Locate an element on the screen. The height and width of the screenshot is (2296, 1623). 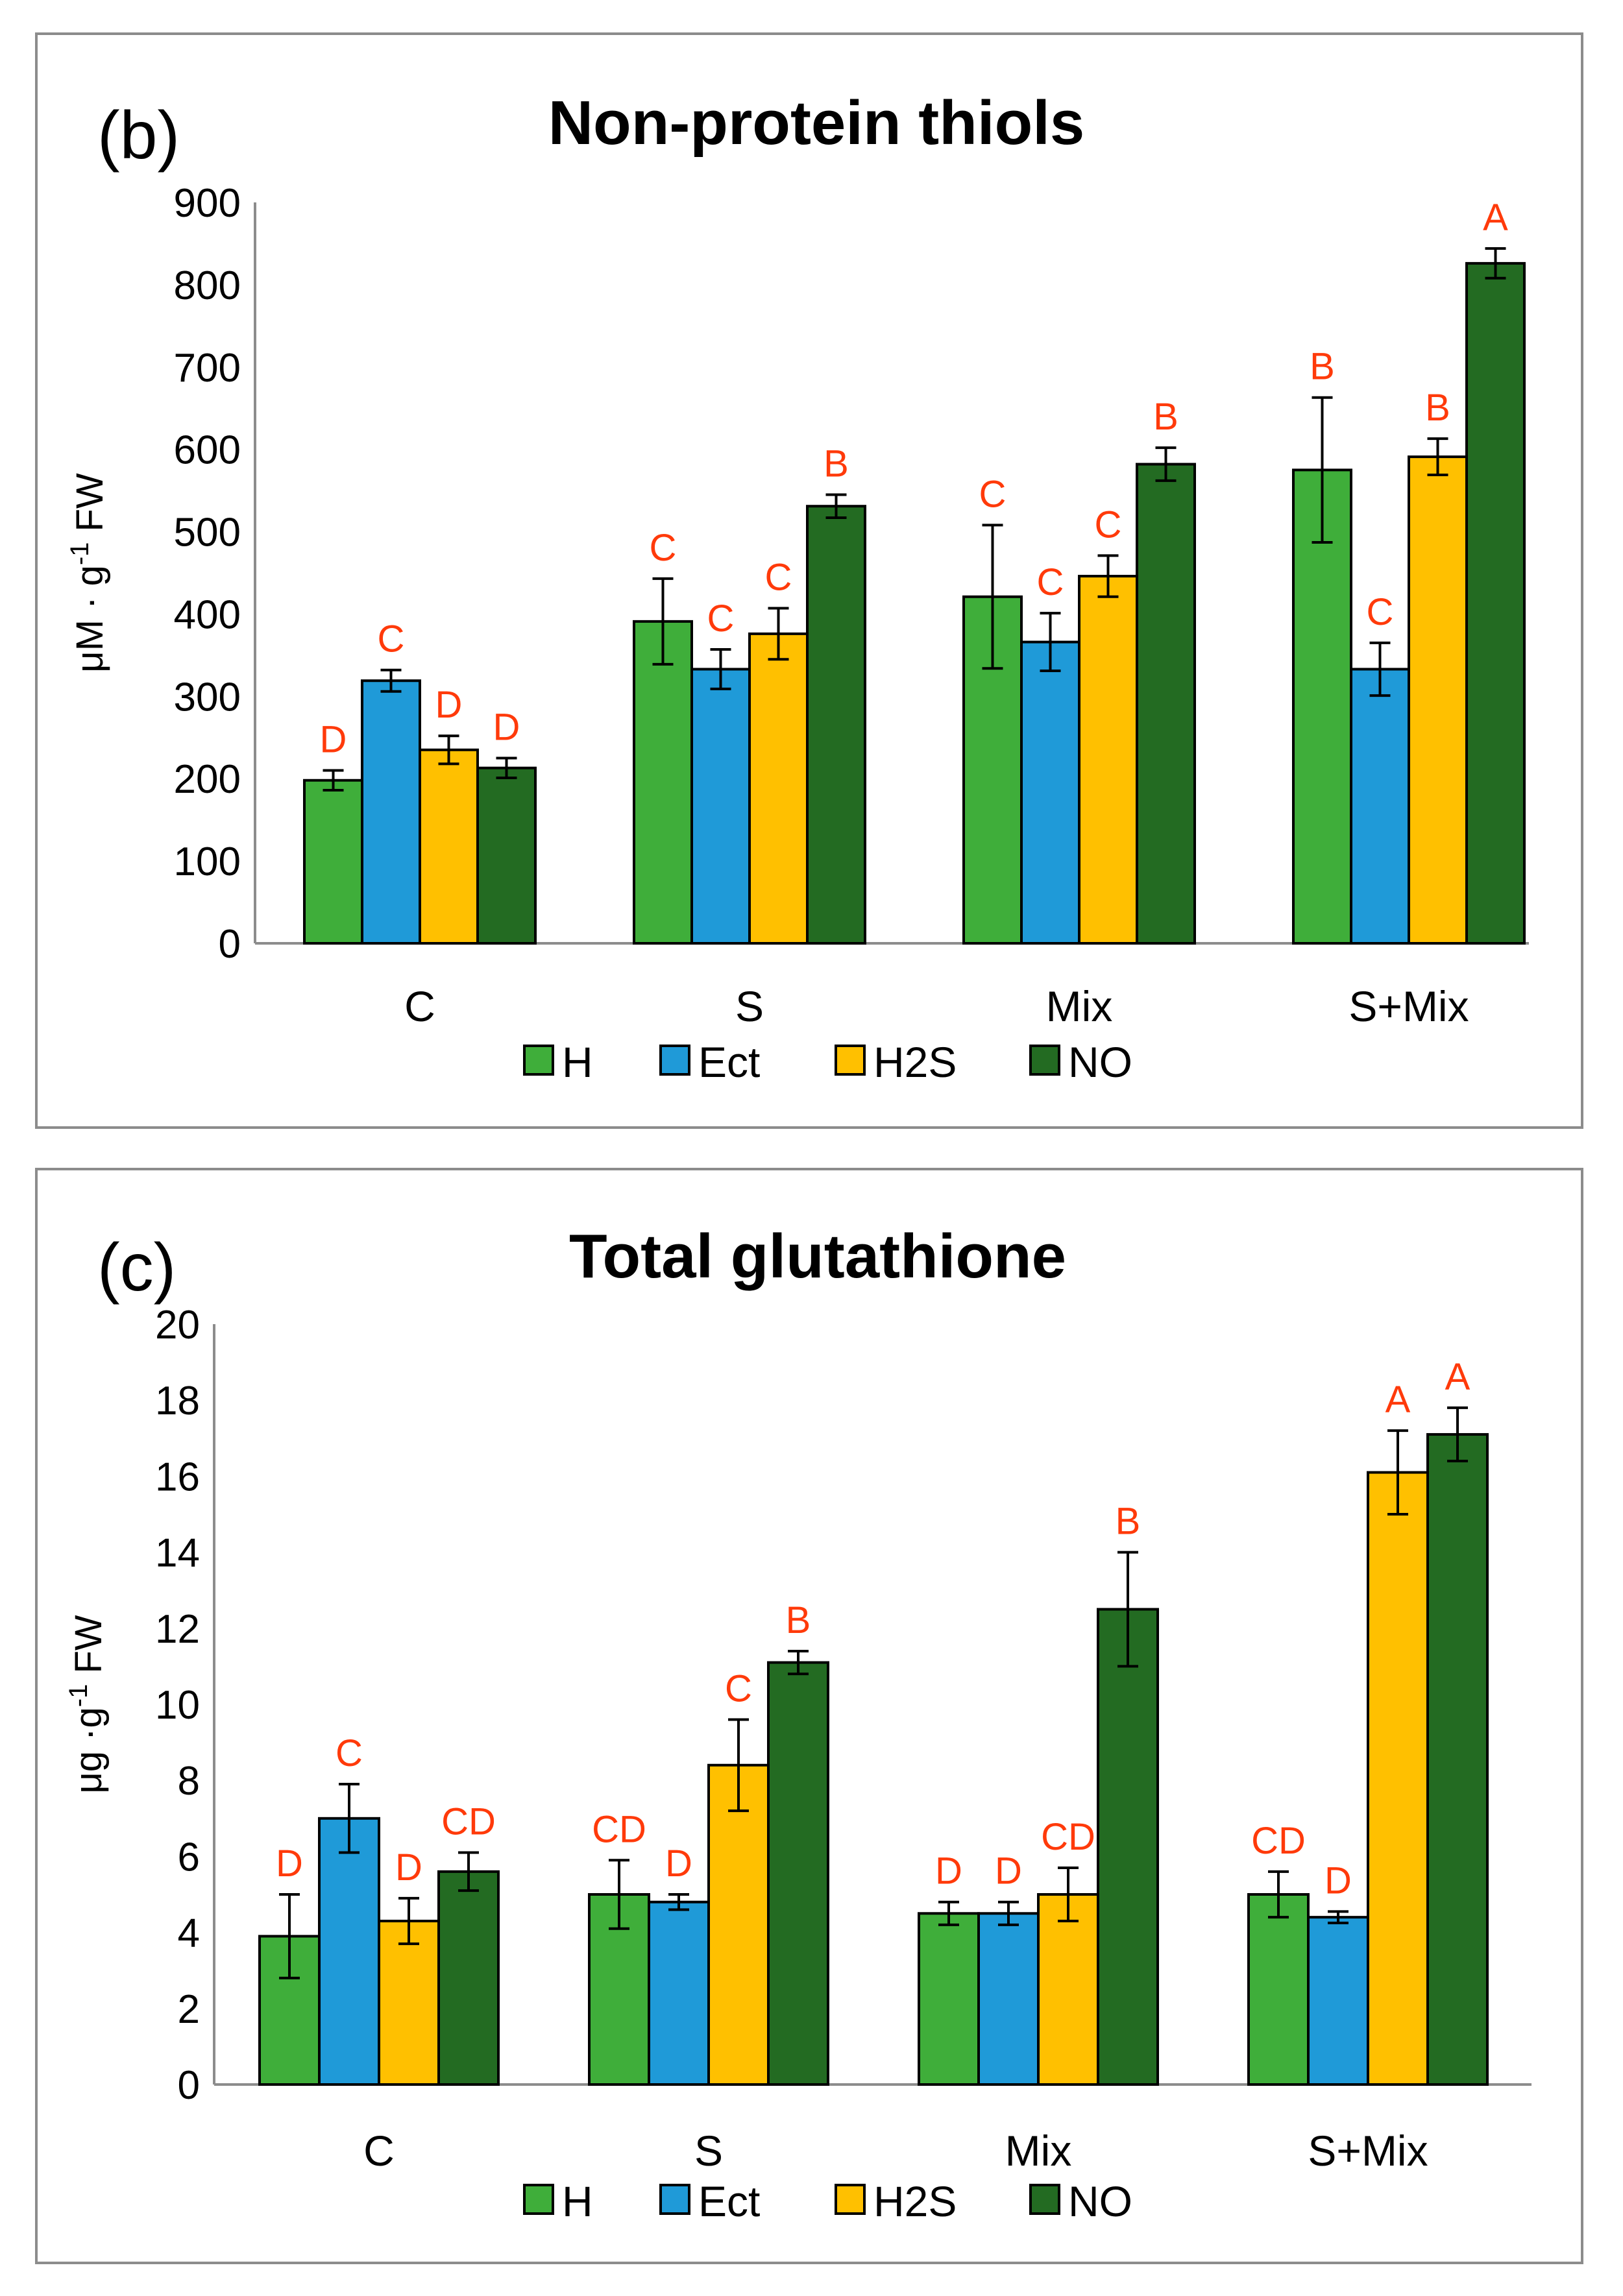
y-tick-label: 20 is located at coordinates (177, 1325).